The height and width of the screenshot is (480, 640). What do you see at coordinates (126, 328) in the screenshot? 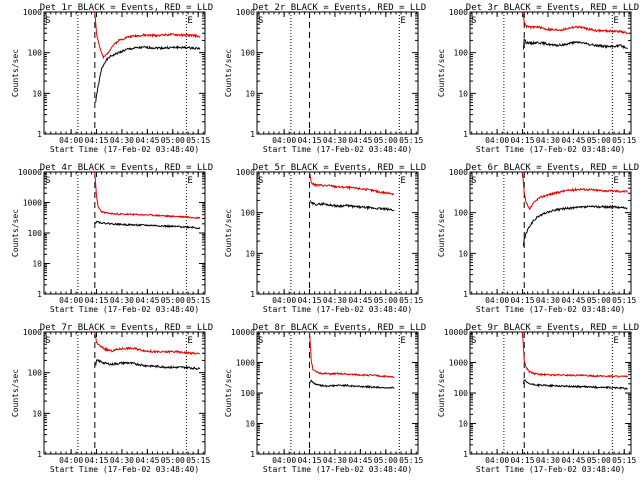
I see `panel-title: Det 7r BLACK = Events, RED = LLD` at bounding box center [126, 328].